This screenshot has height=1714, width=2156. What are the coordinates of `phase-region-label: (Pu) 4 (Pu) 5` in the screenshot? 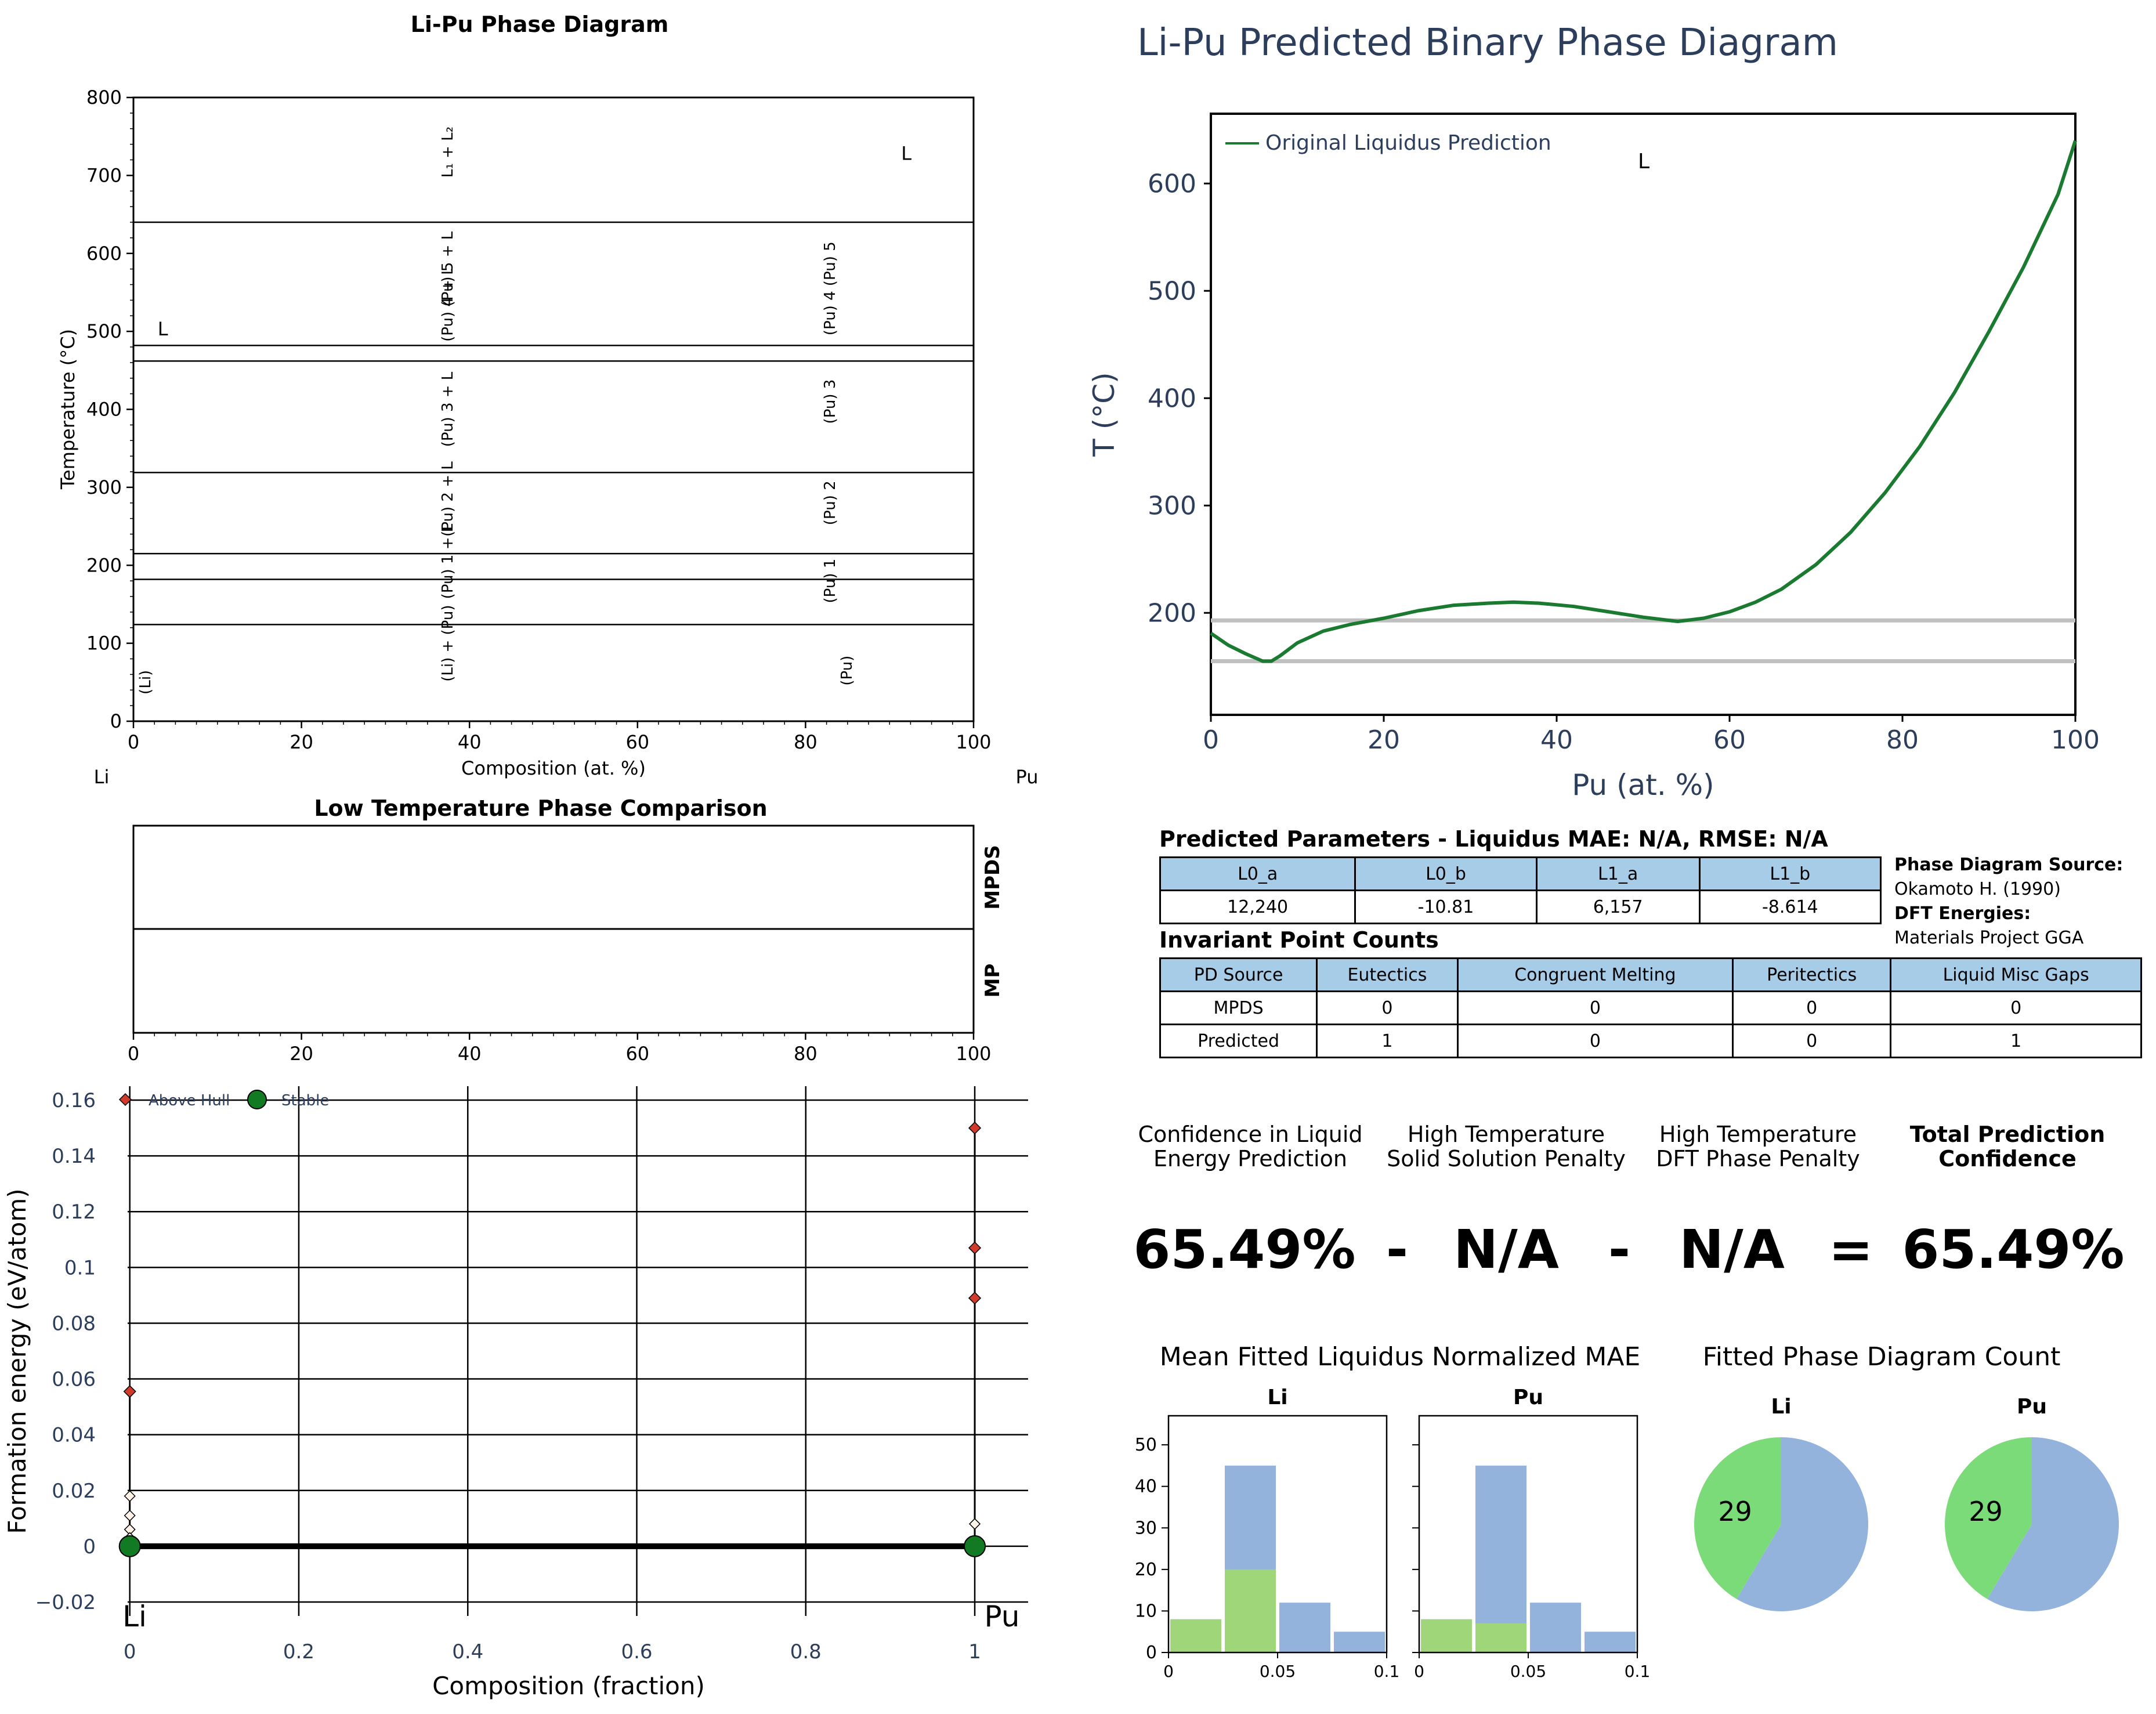 It's located at (830, 288).